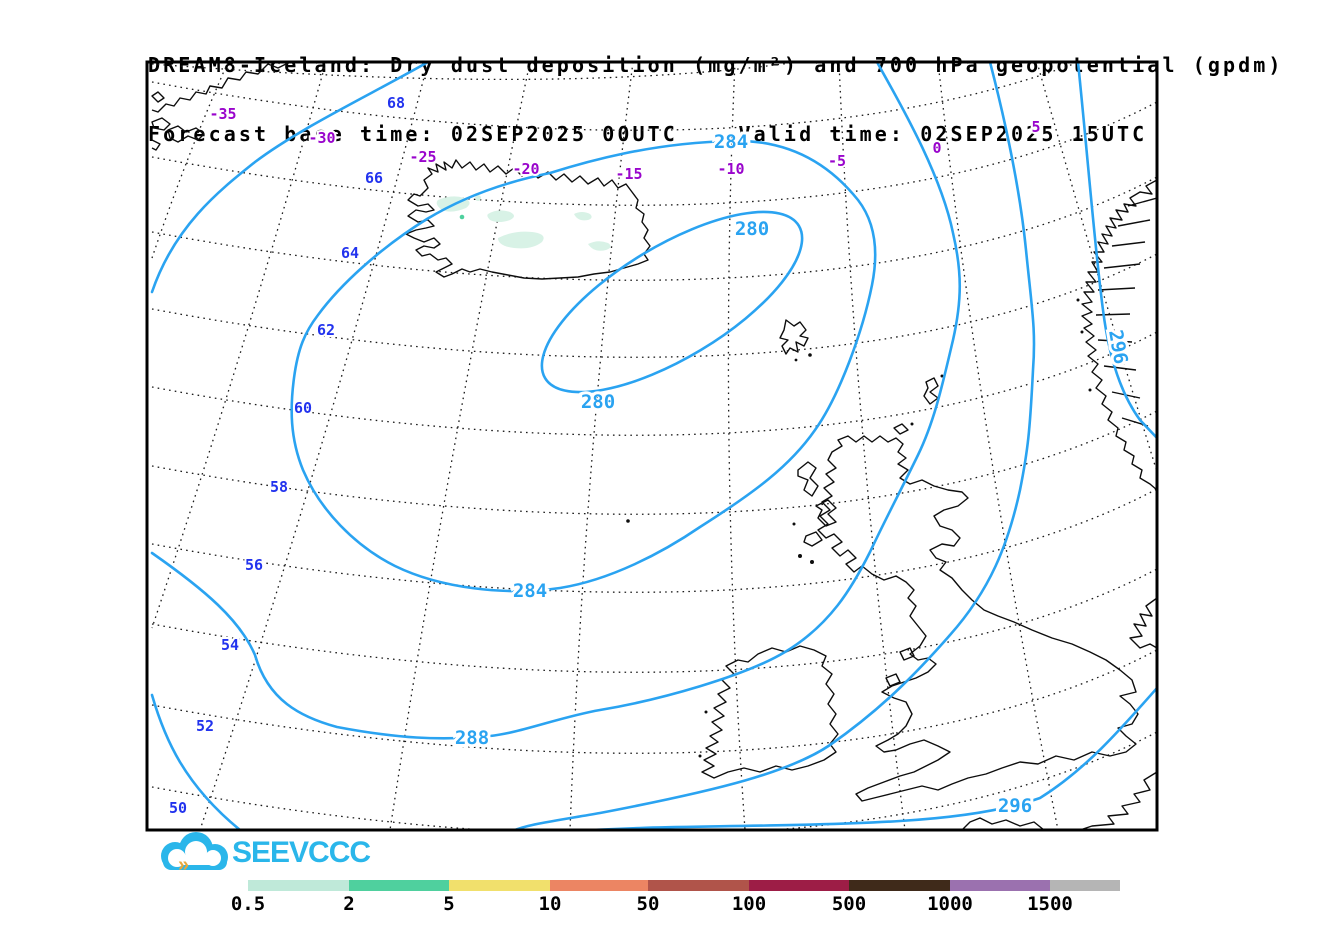 Image resolution: width=1324 pixels, height=925 pixels. What do you see at coordinates (794, 337) in the screenshot?
I see `coastline-faroe` at bounding box center [794, 337].